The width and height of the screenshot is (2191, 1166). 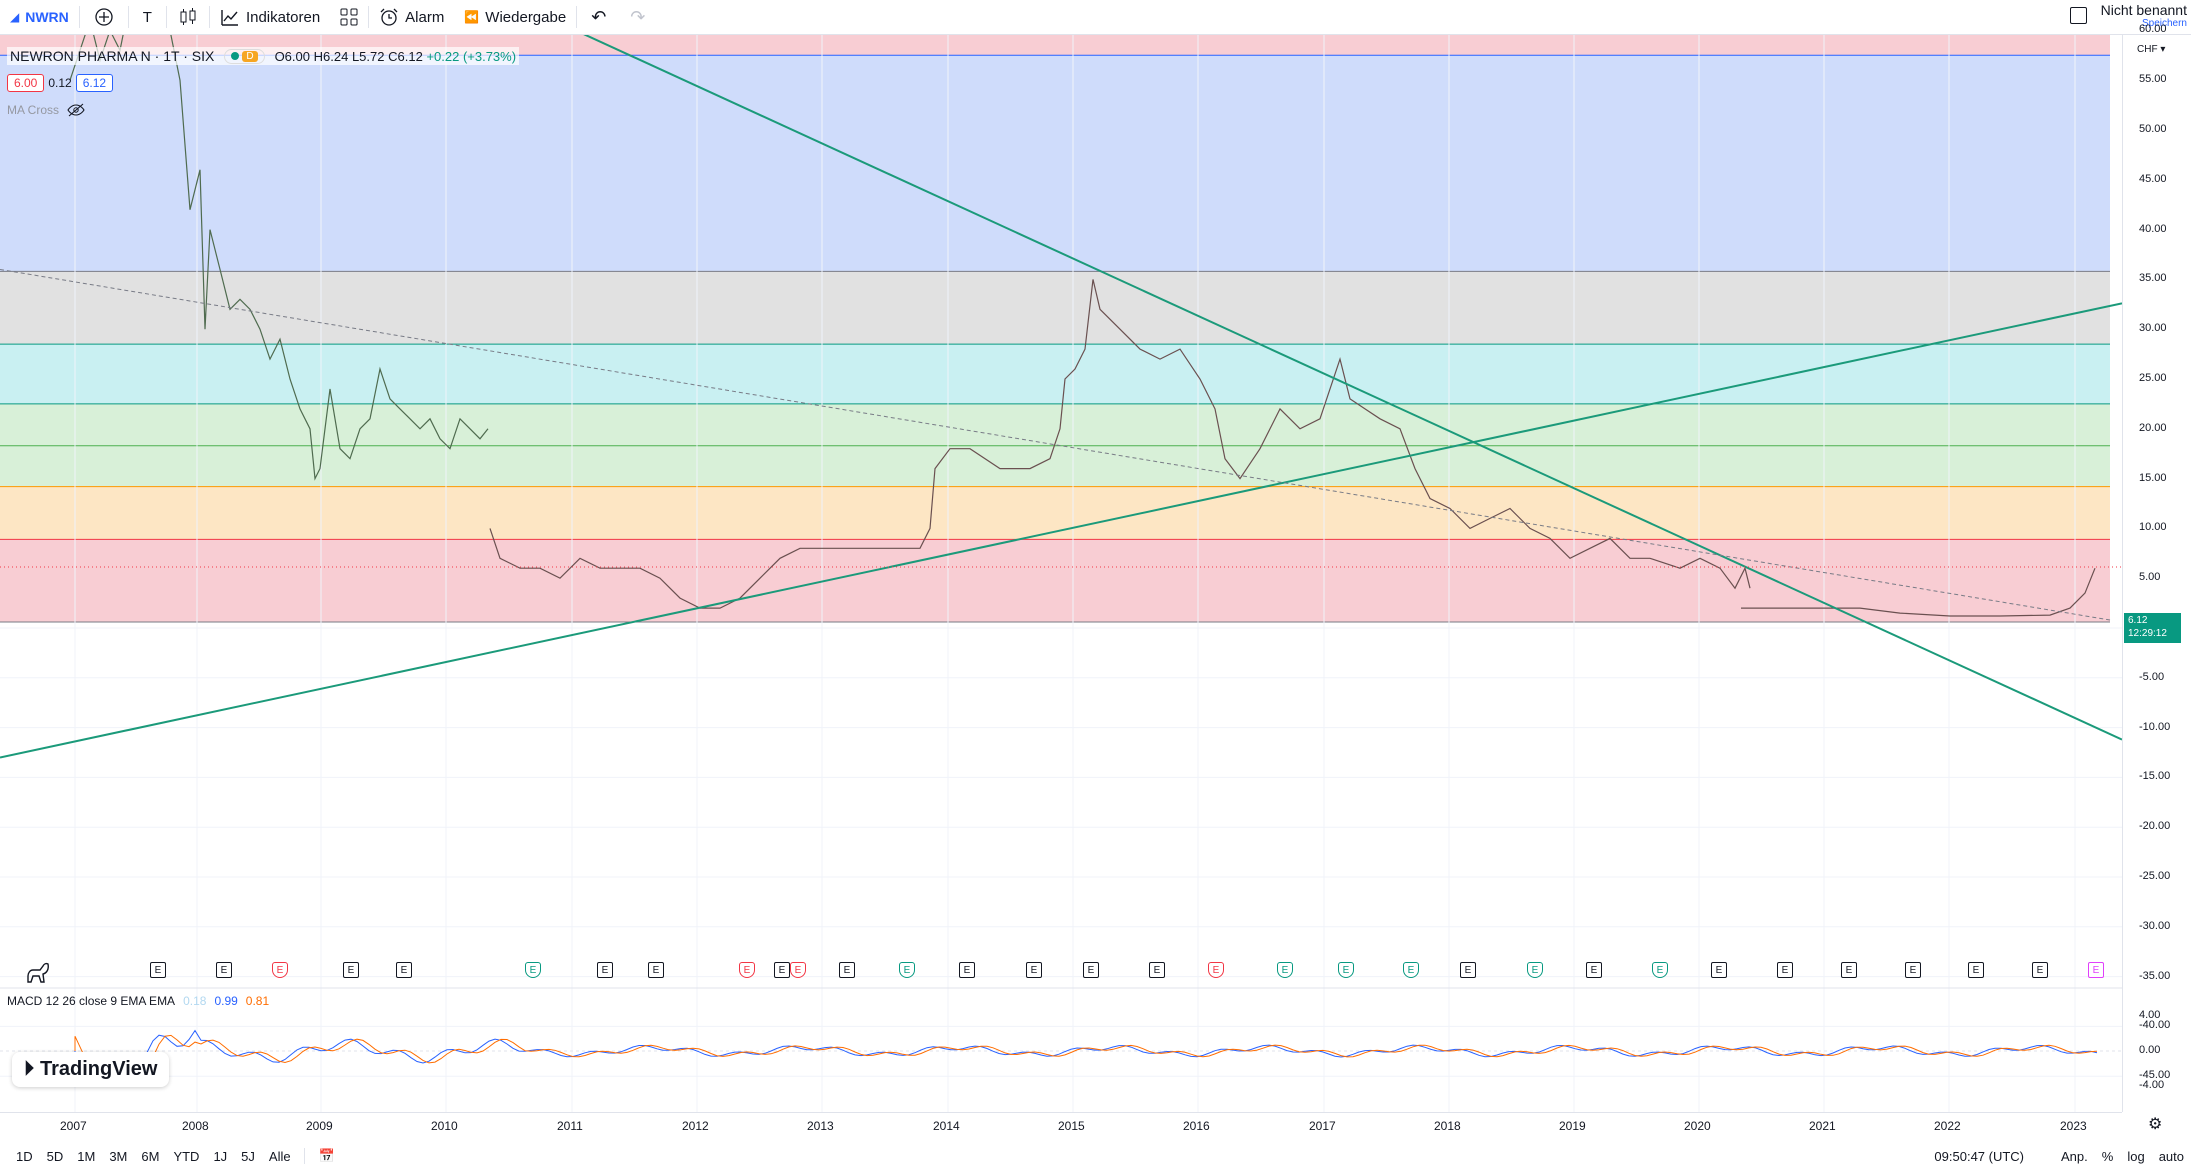 I want to click on auto-button: auto, so click(x=2171, y=1156).